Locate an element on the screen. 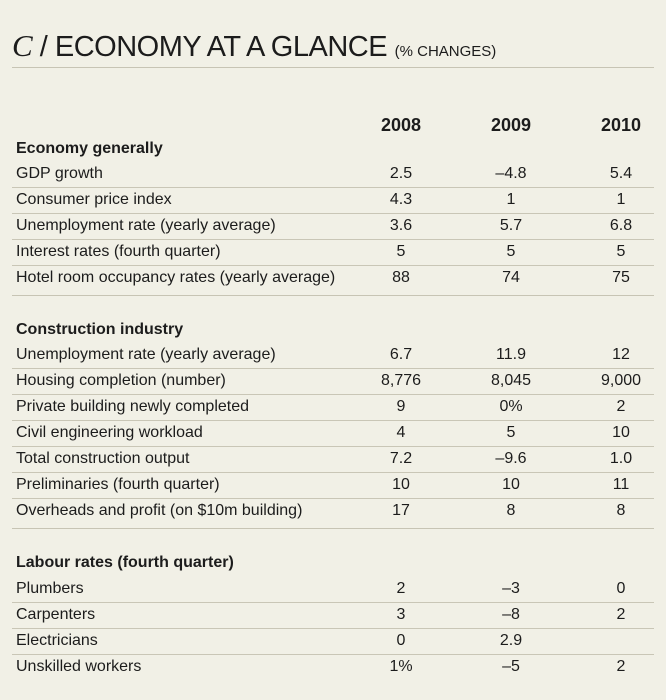 This screenshot has width=666, height=700. year-header-2008: 2008 is located at coordinates (401, 125).